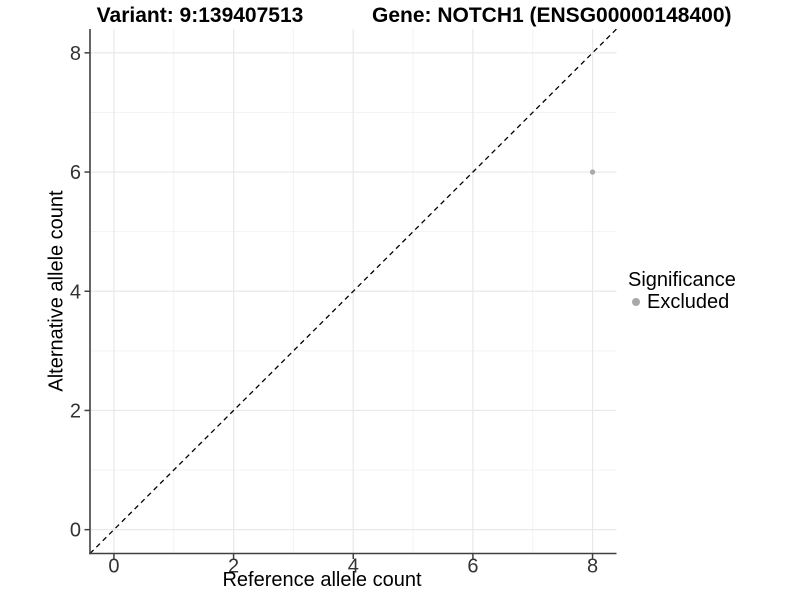  What do you see at coordinates (113, 567) in the screenshot?
I see `x-tick-label: 0` at bounding box center [113, 567].